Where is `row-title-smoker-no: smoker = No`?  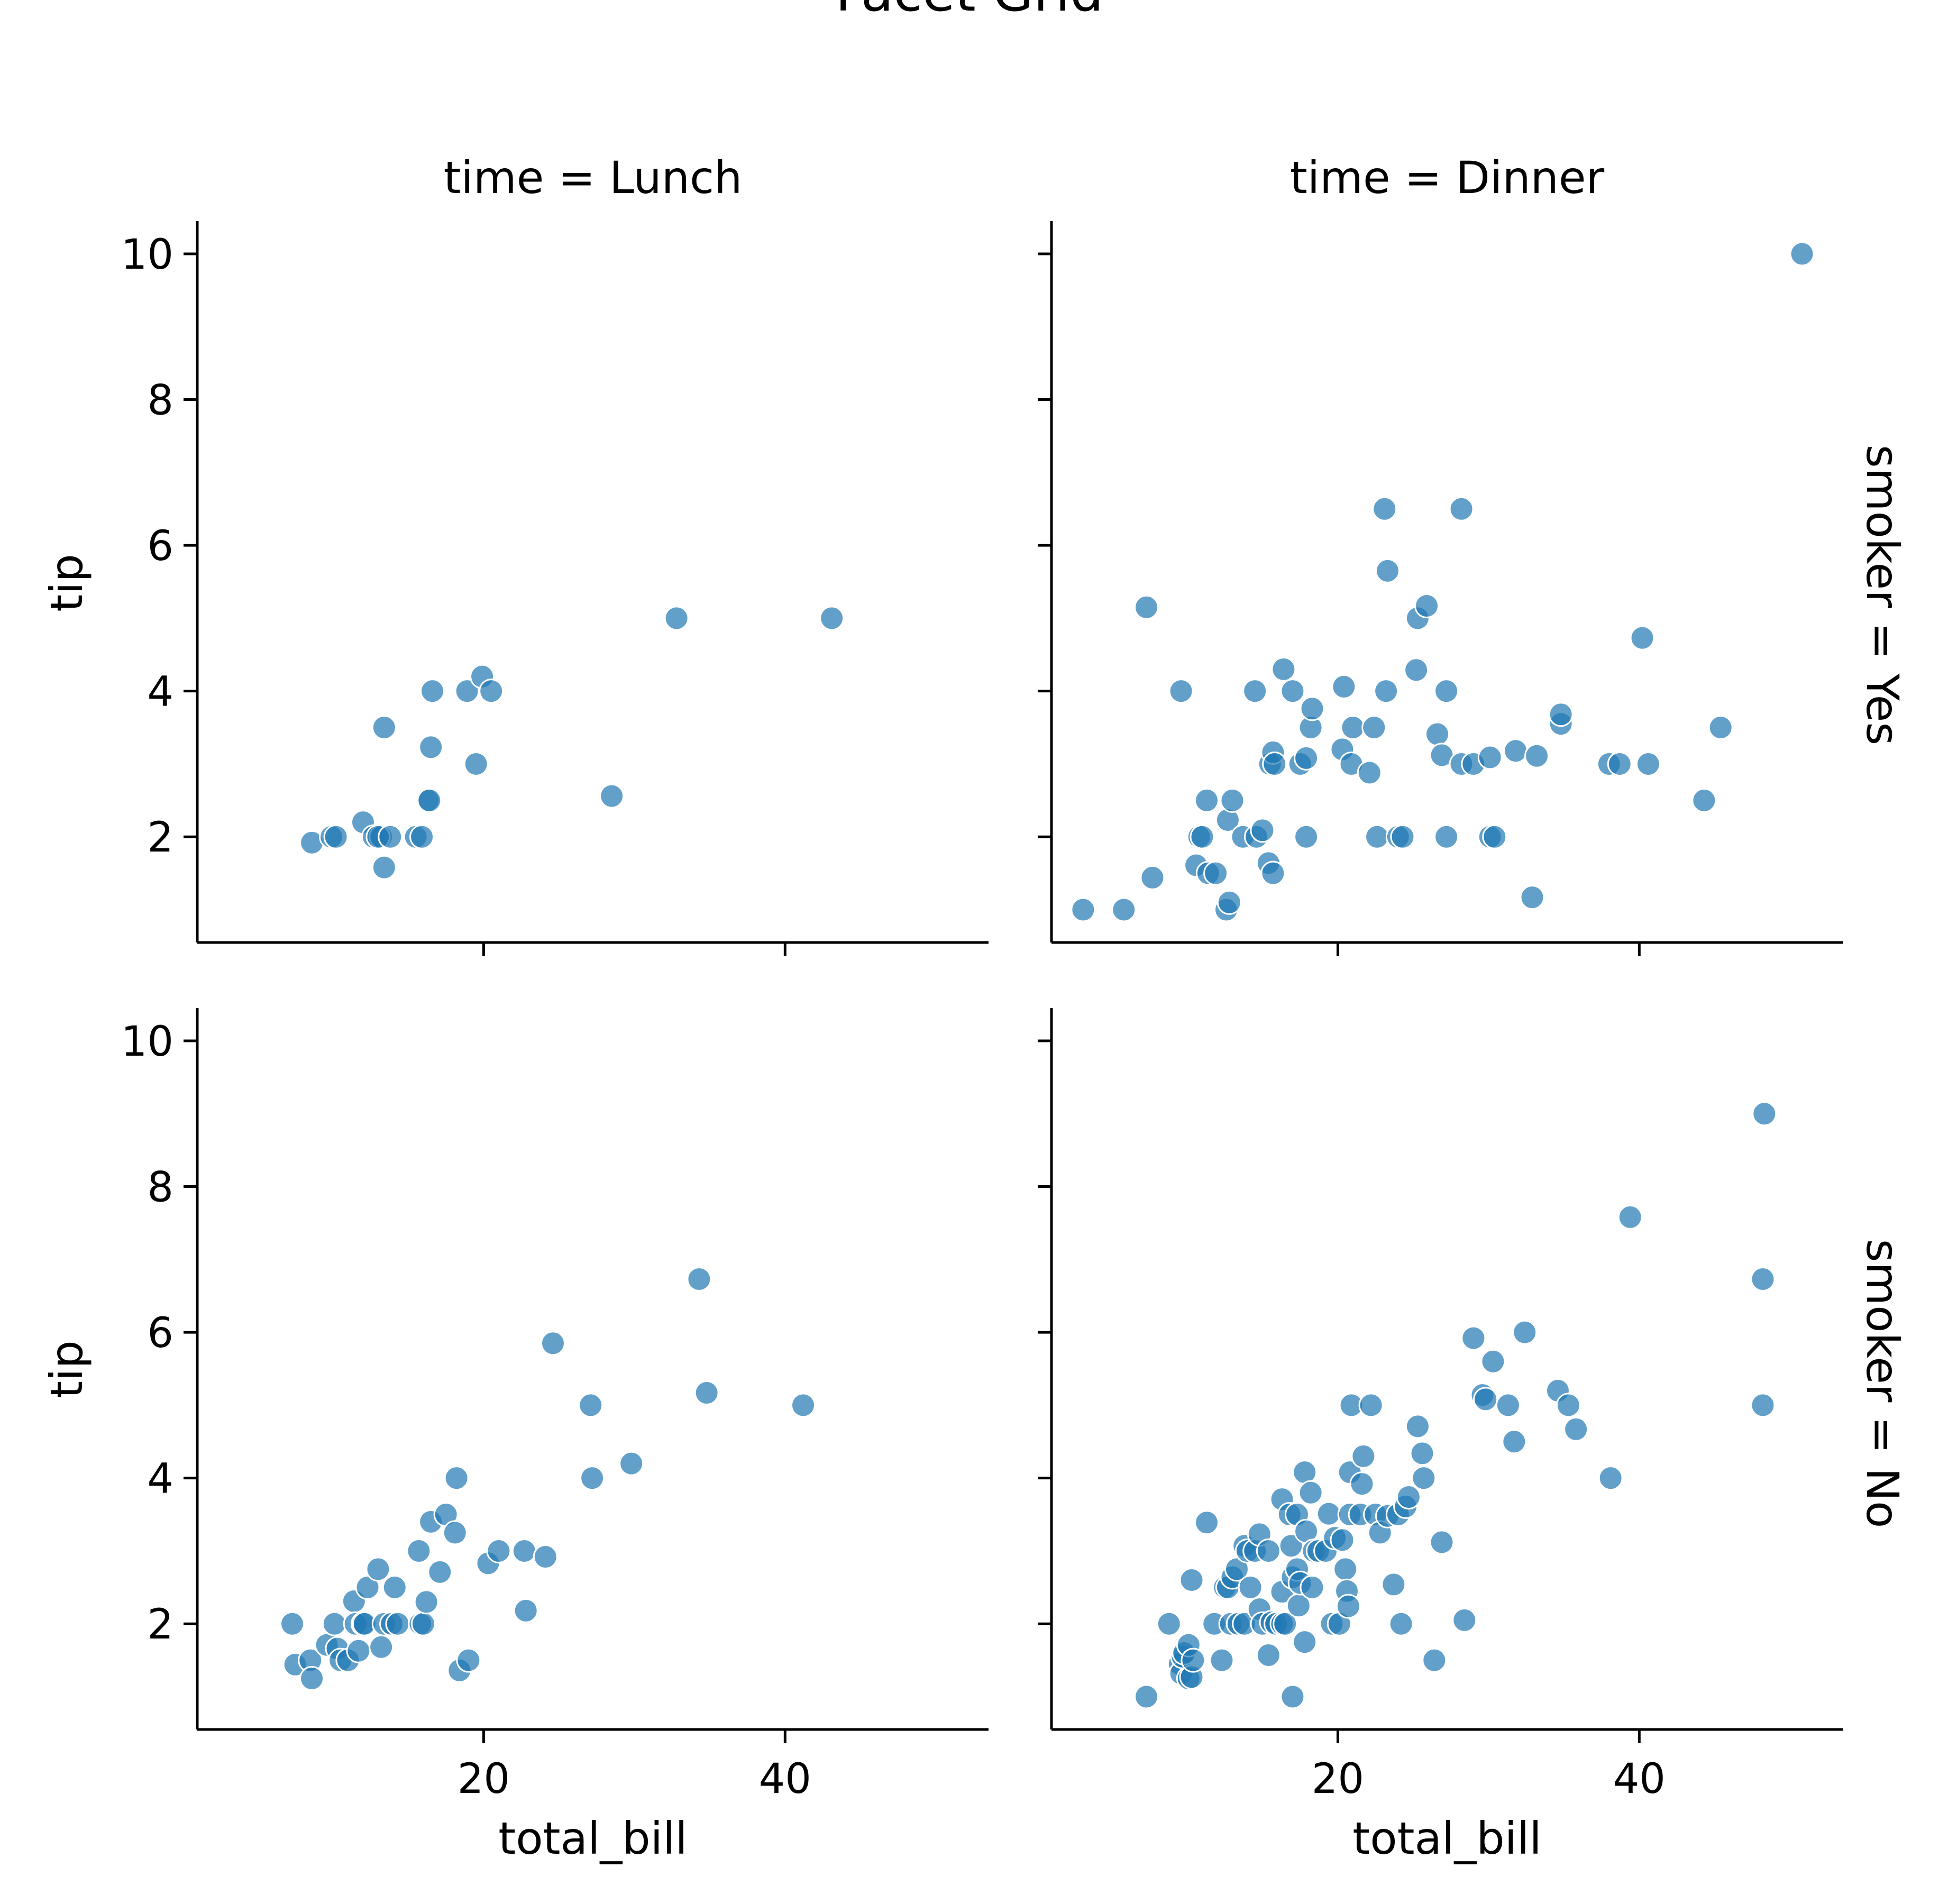 row-title-smoker-no: smoker = No is located at coordinates (1882, 1383).